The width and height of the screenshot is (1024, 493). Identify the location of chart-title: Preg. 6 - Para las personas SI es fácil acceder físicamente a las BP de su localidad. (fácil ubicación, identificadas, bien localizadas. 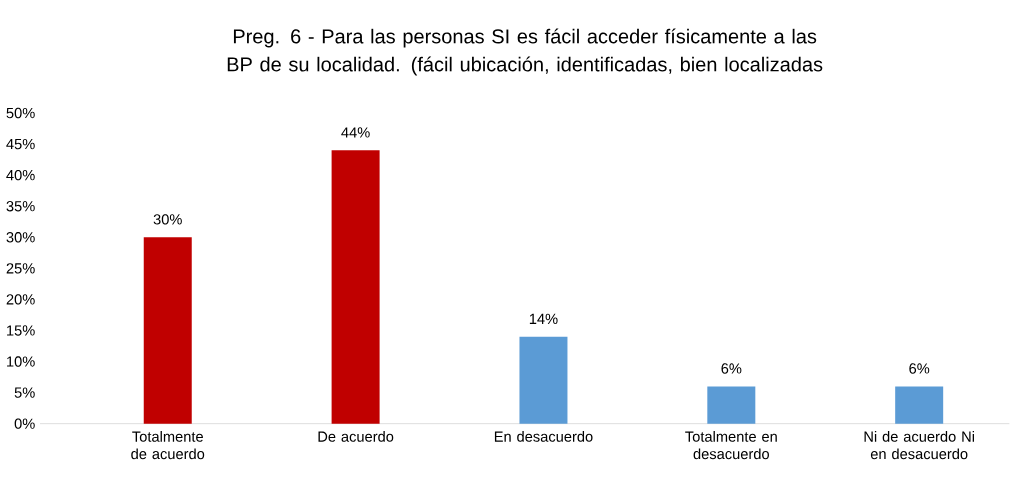
(525, 52).